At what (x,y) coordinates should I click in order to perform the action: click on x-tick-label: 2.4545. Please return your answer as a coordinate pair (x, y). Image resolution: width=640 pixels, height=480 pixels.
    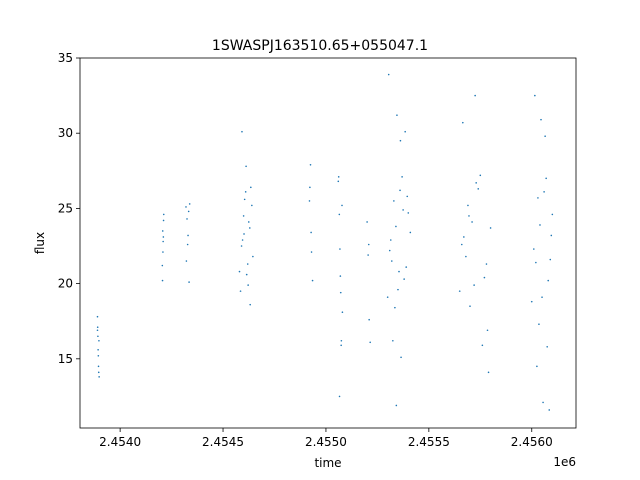
    Looking at the image, I should click on (223, 442).